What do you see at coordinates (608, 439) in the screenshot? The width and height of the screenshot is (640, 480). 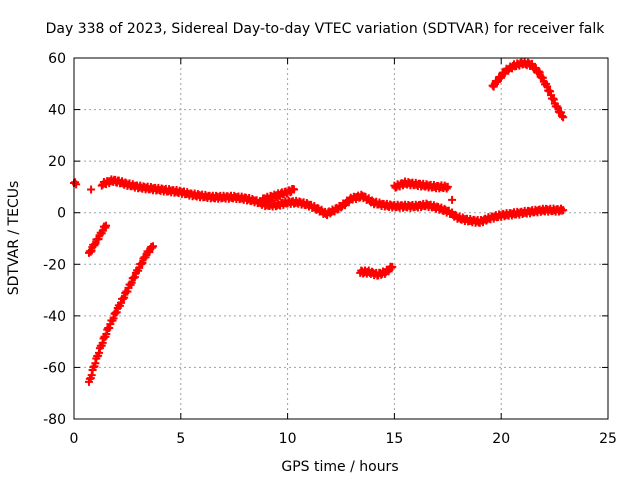 I see `x-tick-label: 25` at bounding box center [608, 439].